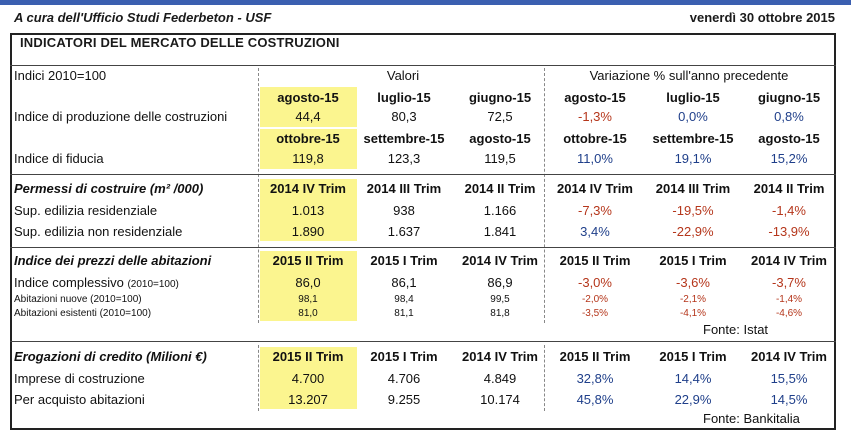  What do you see at coordinates (308, 116) in the screenshot?
I see `cell-value: 44,4` at bounding box center [308, 116].